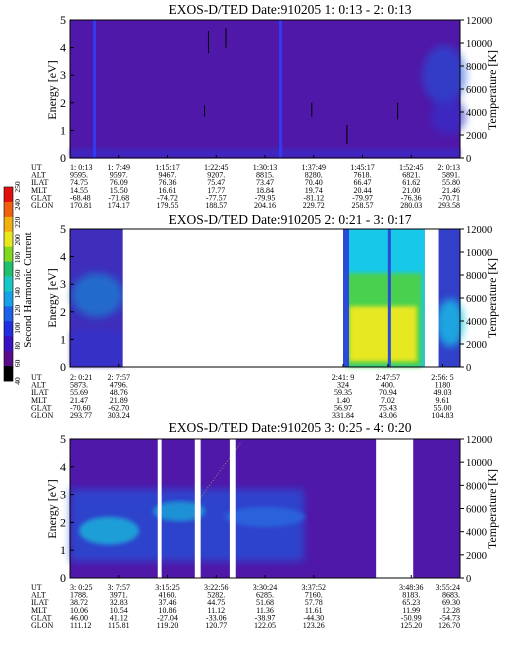 The width and height of the screenshot is (505, 649). Describe the element at coordinates (81, 415) in the screenshot. I see `table-cell: 293.77` at that location.